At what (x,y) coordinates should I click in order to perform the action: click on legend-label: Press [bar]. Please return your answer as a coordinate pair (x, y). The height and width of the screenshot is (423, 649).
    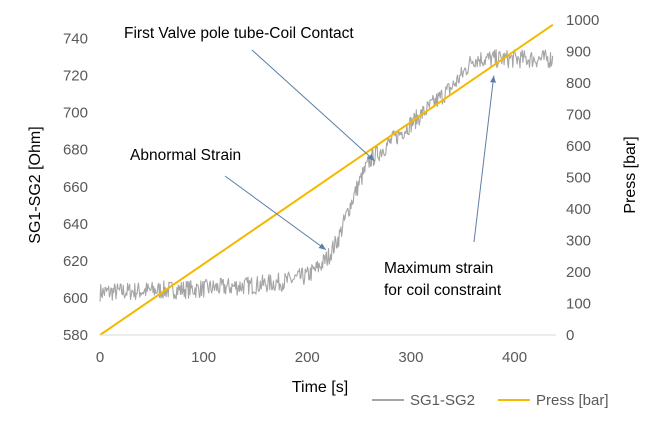
    Looking at the image, I should click on (572, 400).